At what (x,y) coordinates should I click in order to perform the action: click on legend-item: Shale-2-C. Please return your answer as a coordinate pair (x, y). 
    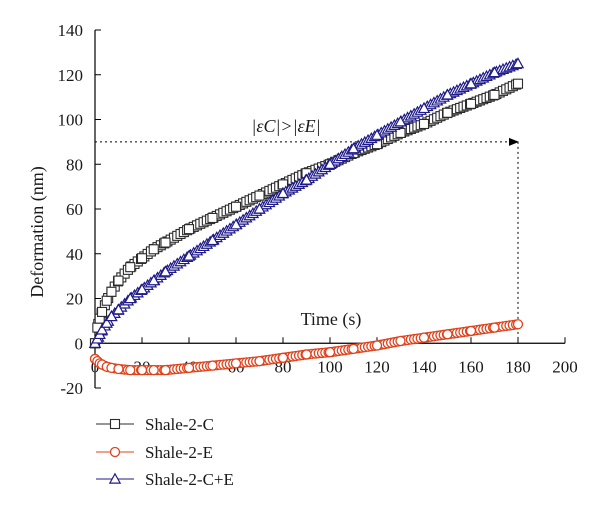
    Looking at the image, I should click on (155, 424).